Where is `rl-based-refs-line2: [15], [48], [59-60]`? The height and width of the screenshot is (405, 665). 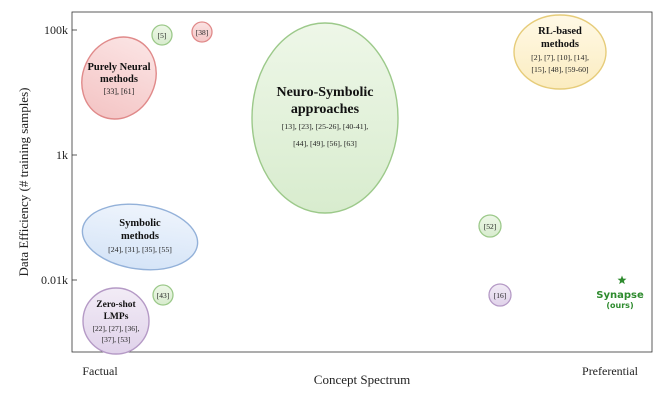 rl-based-refs-line2: [15], [48], [59-60] is located at coordinates (560, 69).